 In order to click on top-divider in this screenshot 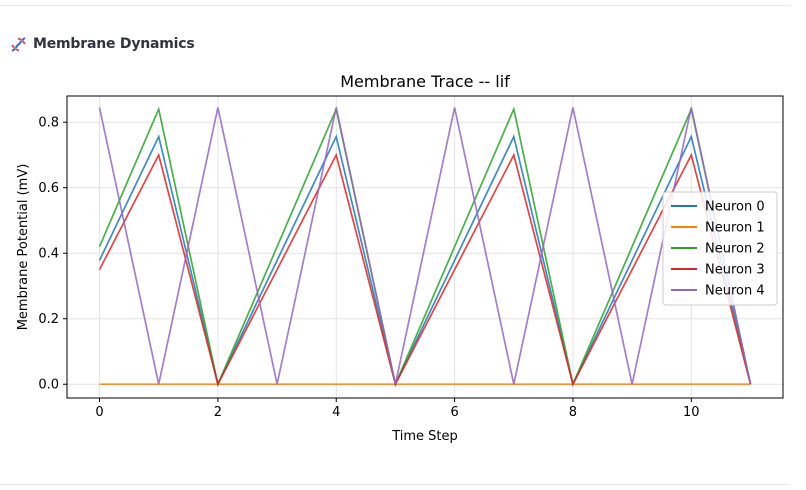, I will do `click(395, 5)`.